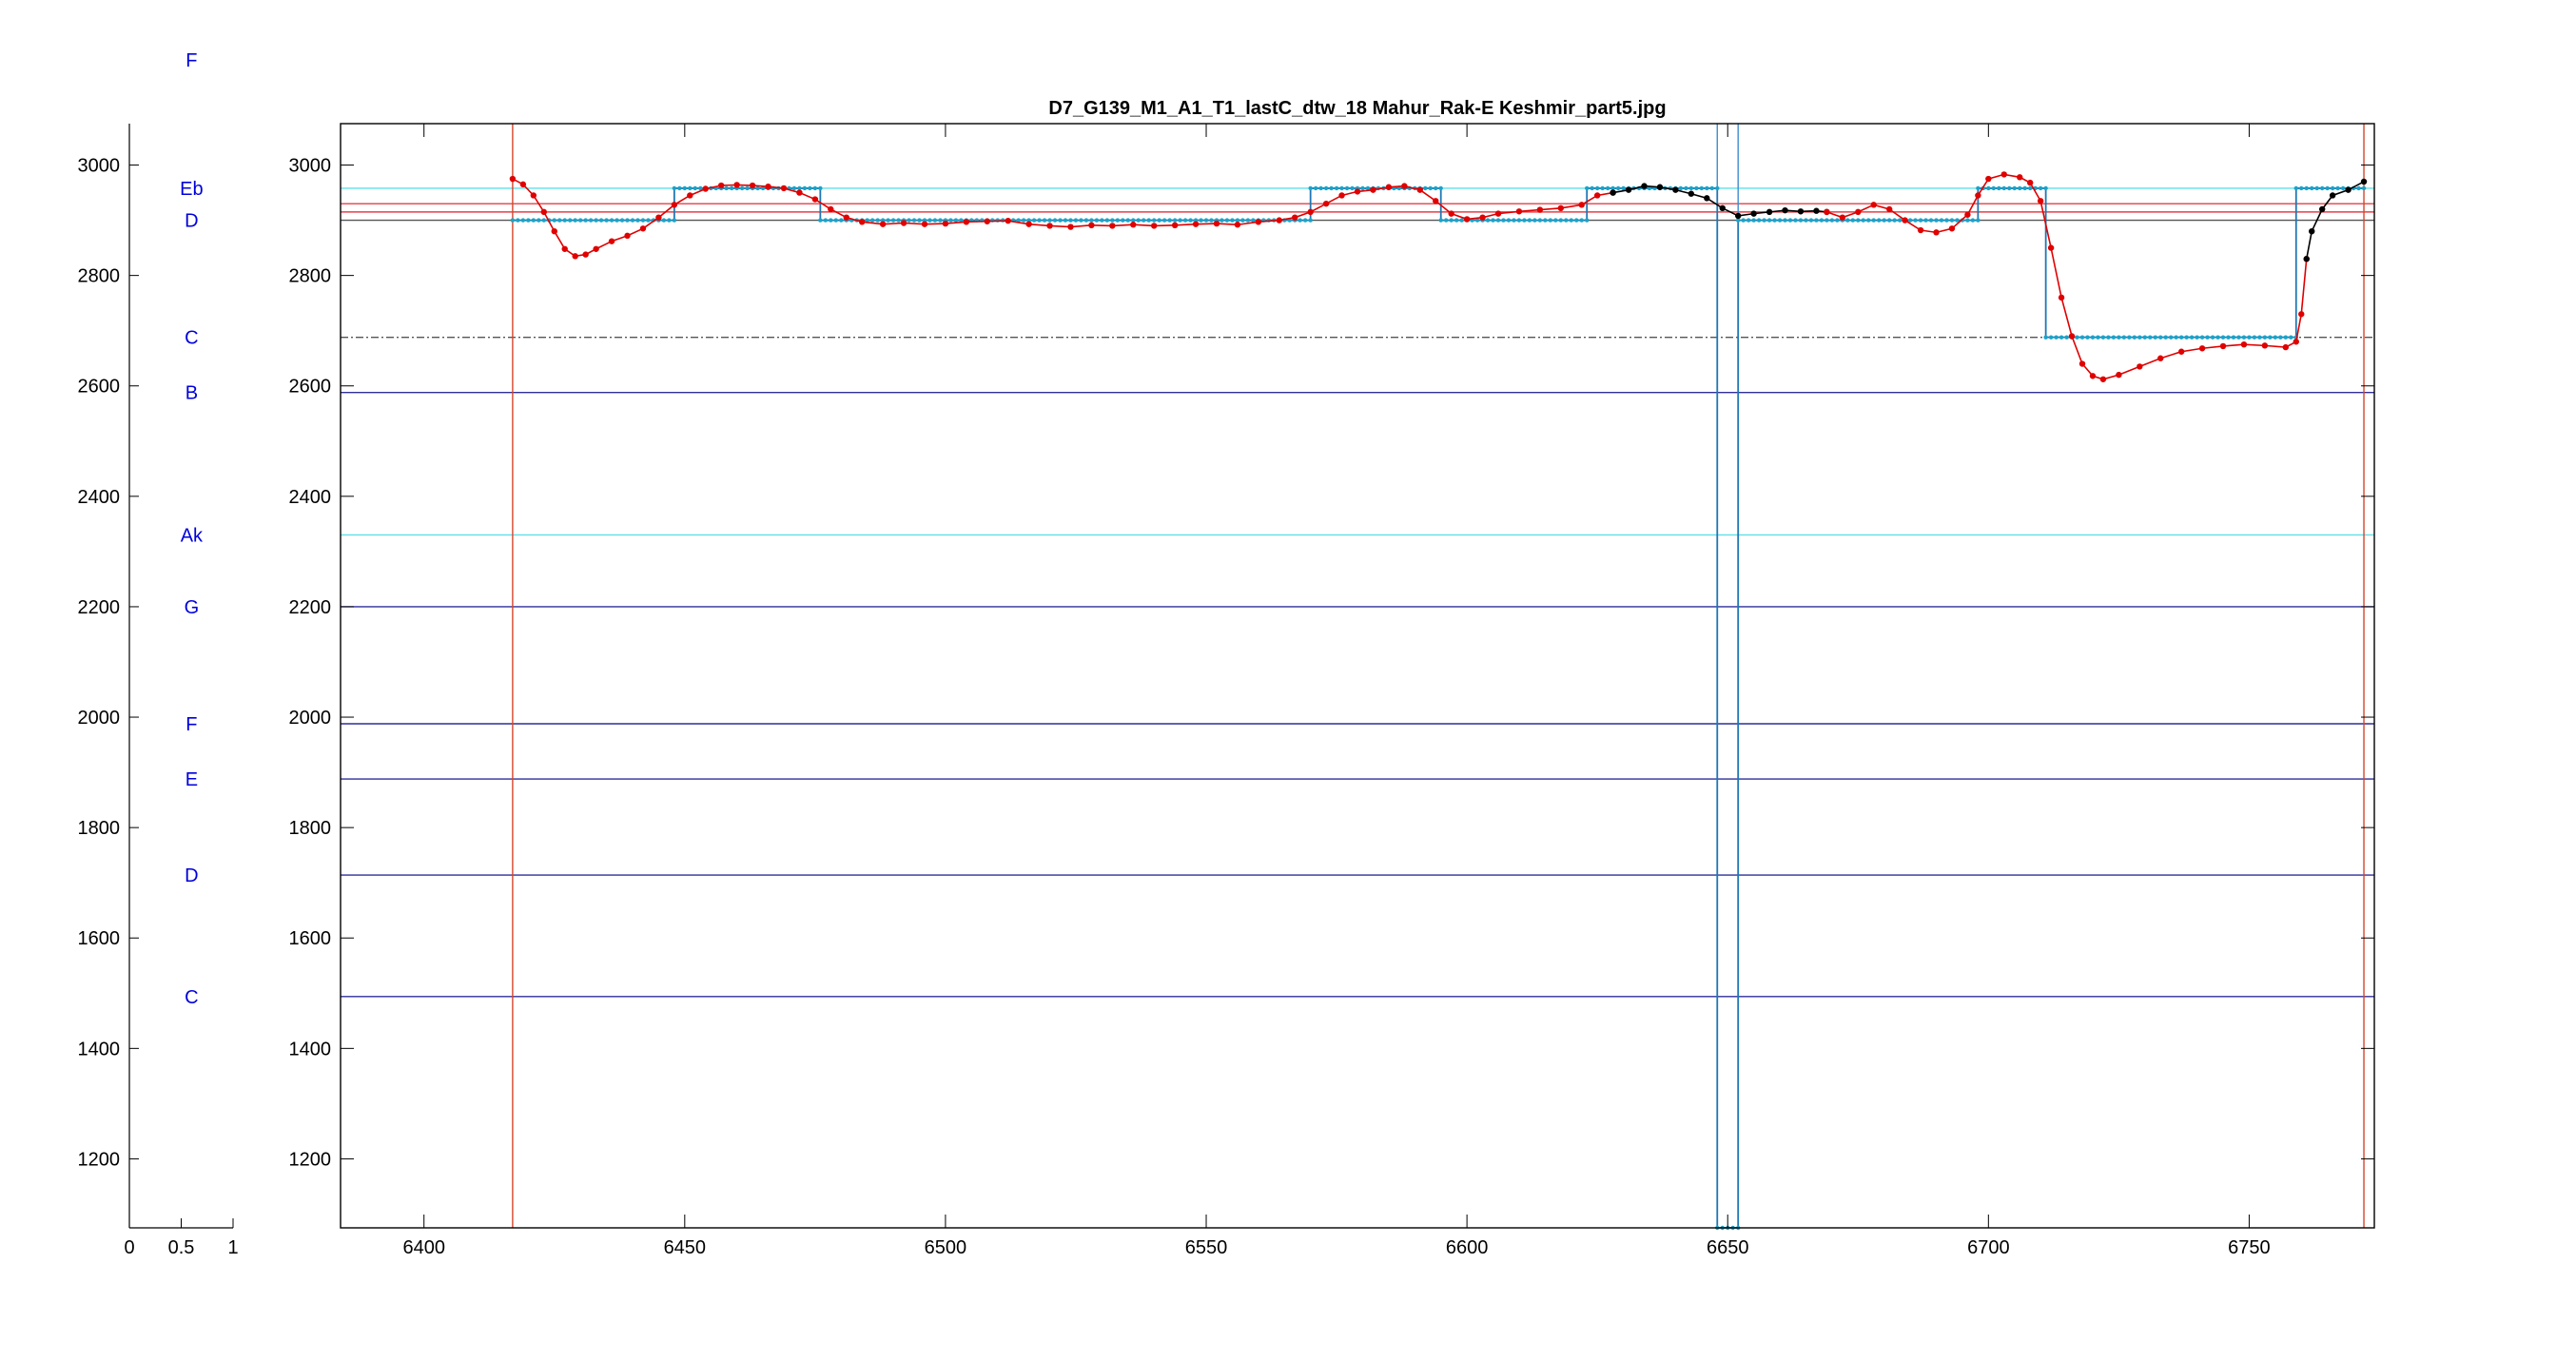 This screenshot has height=1361, width=2576. I want to click on note-axis-y-tick-label: 2000, so click(99, 719).